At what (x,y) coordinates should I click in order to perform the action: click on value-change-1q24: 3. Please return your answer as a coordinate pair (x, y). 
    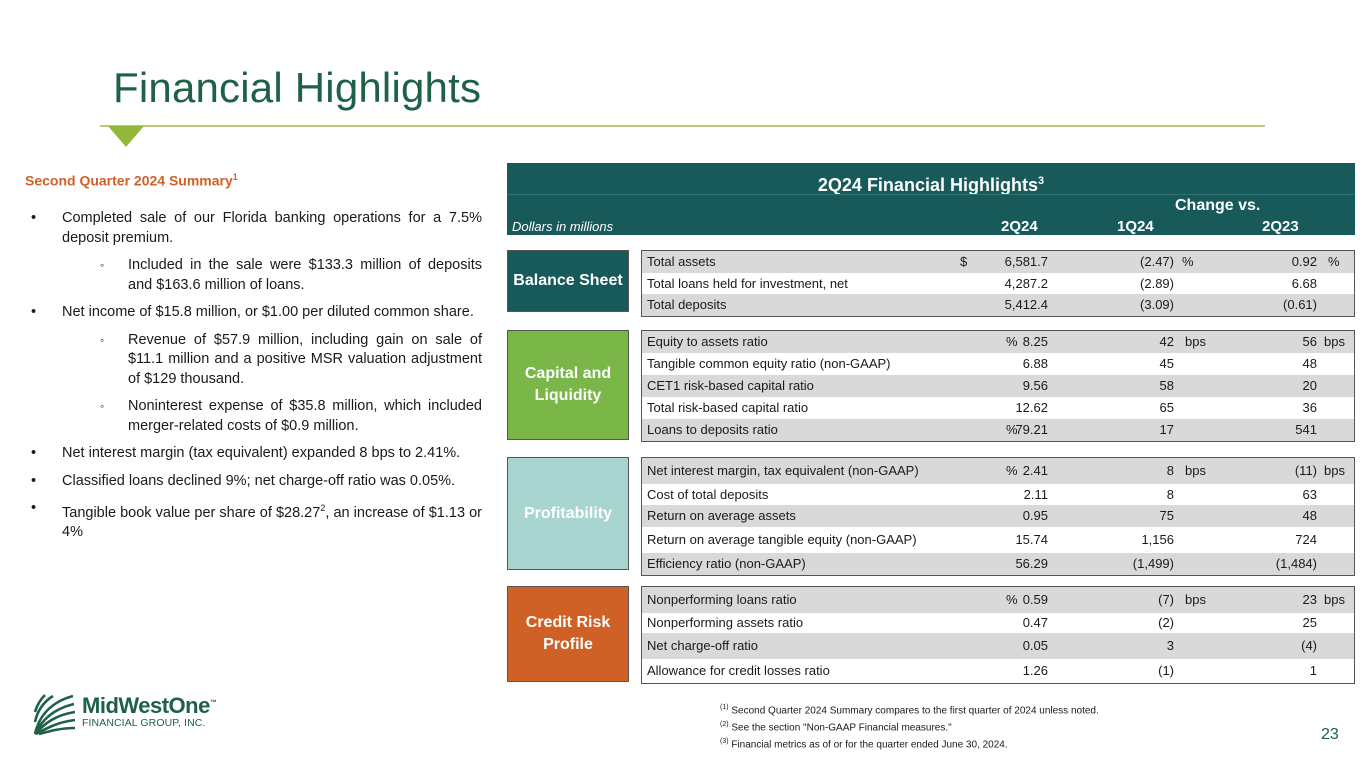
    Looking at the image, I should click on (1170, 645).